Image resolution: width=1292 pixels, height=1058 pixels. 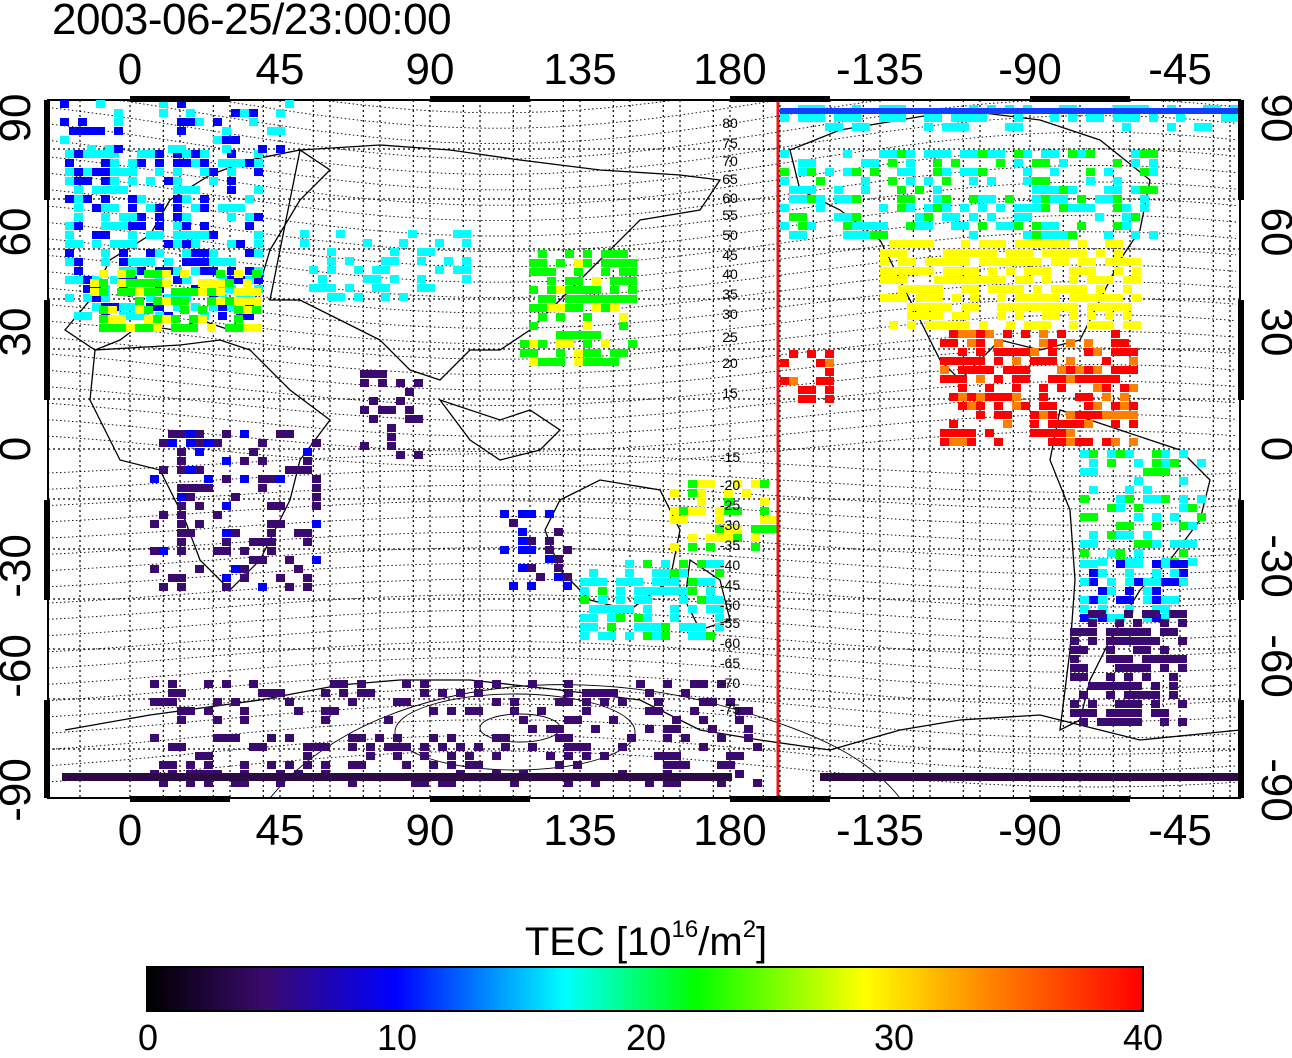 I want to click on bottom-longitude-labels: 0 45 90 135 180 -135 -90 -45, so click(x=665, y=830).